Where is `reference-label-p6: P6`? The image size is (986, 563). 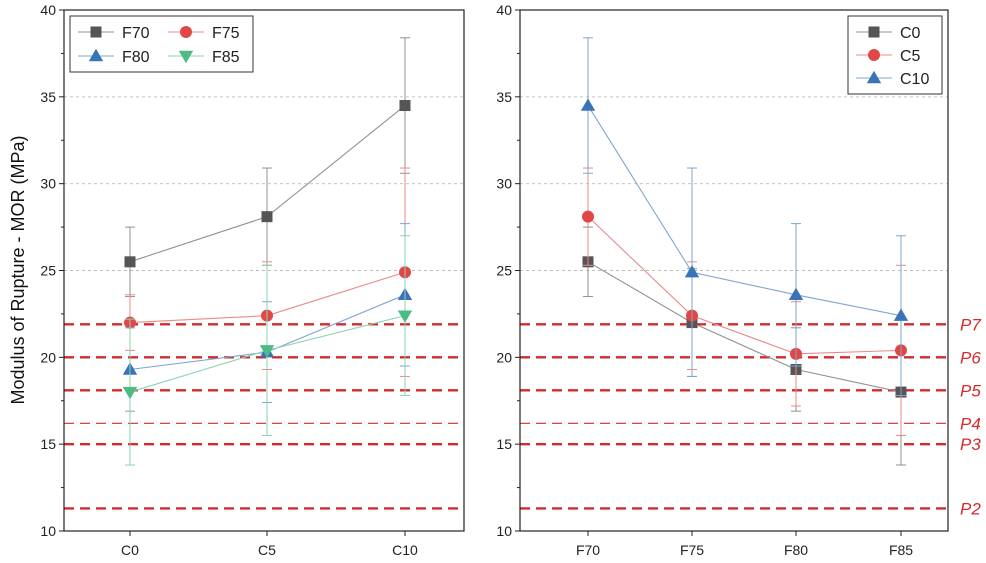 reference-label-p6: P6 is located at coordinates (970, 357).